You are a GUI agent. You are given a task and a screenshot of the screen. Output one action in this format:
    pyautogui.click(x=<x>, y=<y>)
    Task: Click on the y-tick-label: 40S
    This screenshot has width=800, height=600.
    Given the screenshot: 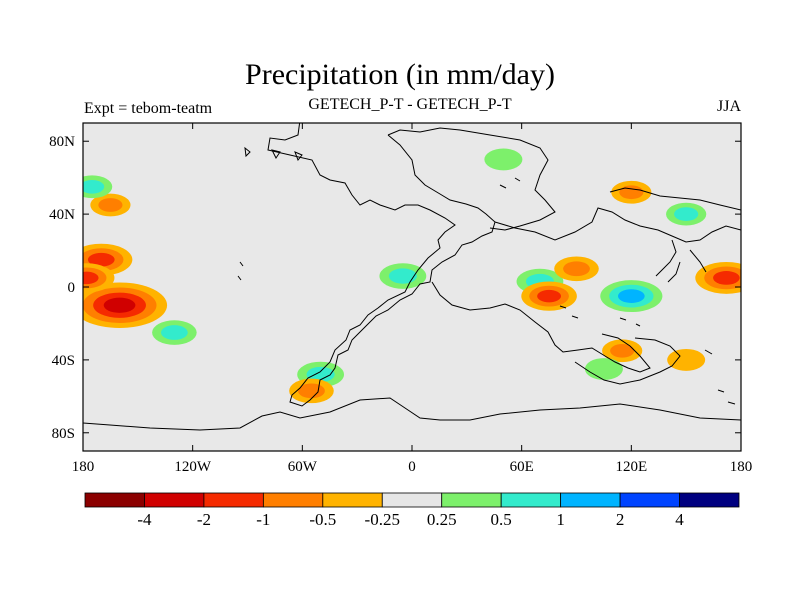 What is the action you would take?
    pyautogui.click(x=63, y=361)
    